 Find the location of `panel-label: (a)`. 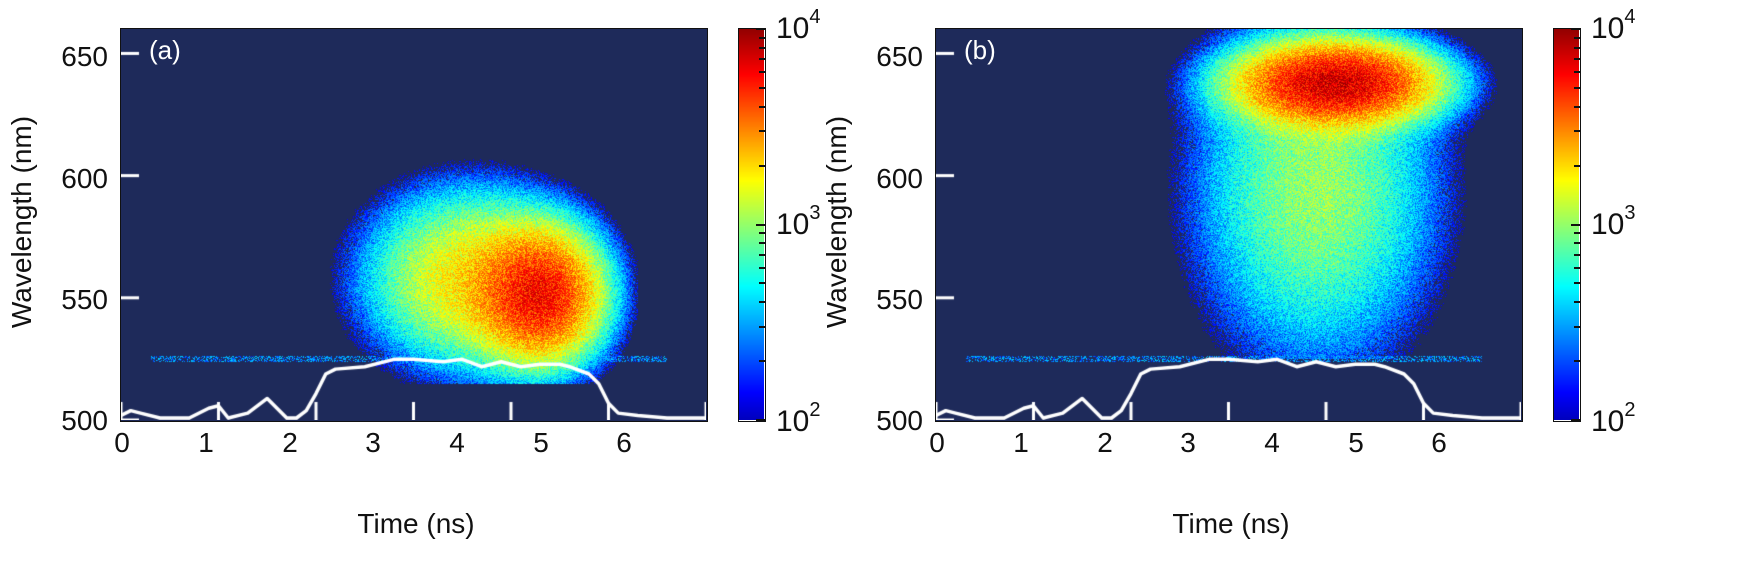

panel-label: (a) is located at coordinates (165, 50).